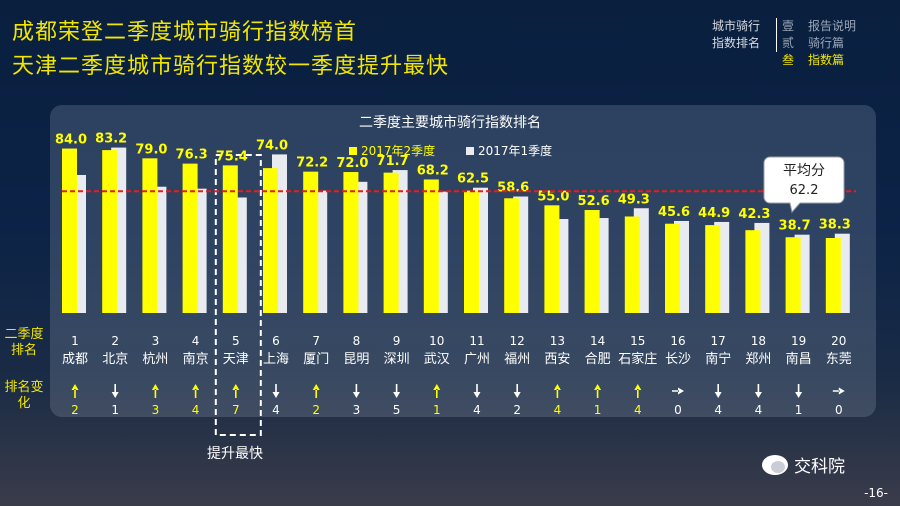 The width and height of the screenshot is (900, 506). I want to click on bar-value-label: 83.2, so click(111, 139).